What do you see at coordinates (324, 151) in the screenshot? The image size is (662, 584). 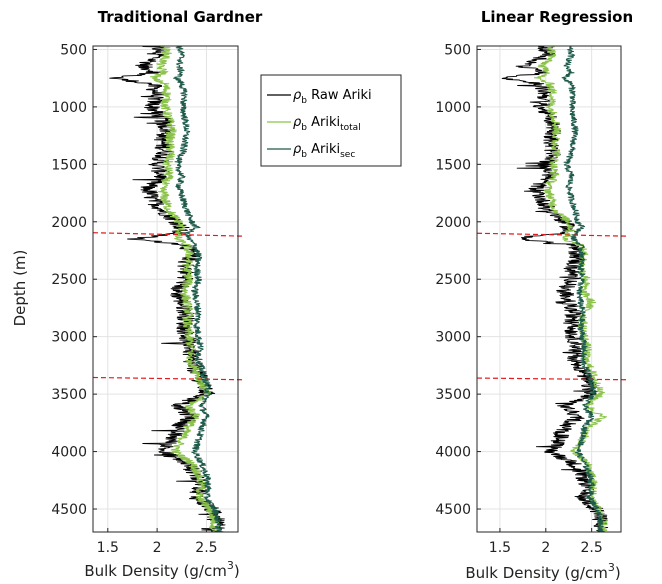 I see `legend-entry-sec: ρb Arikisec` at bounding box center [324, 151].